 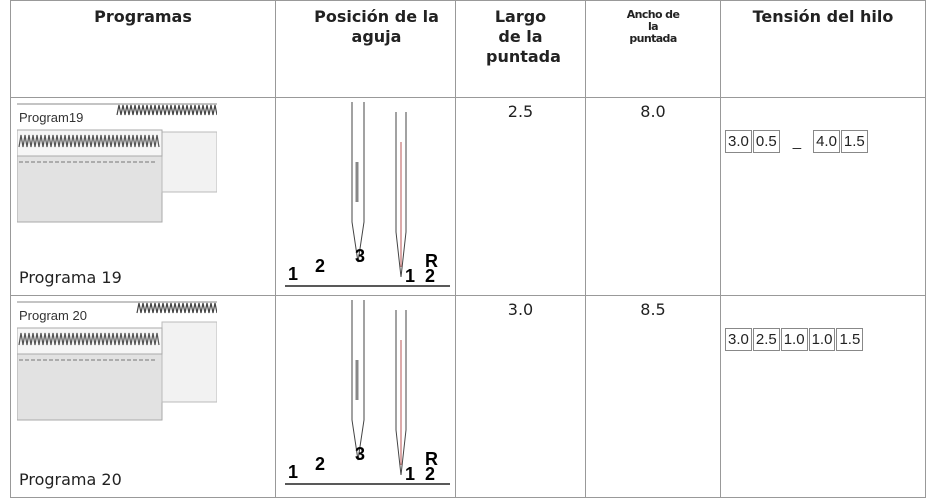 What do you see at coordinates (826, 141) in the screenshot?
I see `tension-value: 4.0` at bounding box center [826, 141].